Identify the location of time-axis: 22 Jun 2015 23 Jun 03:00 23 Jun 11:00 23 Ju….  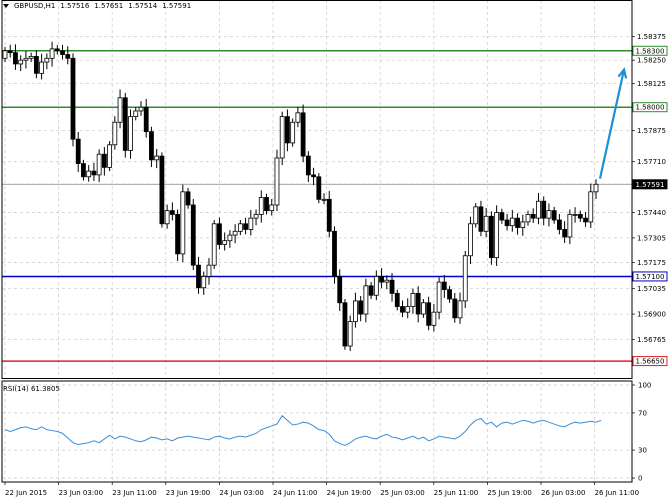
(321, 489).